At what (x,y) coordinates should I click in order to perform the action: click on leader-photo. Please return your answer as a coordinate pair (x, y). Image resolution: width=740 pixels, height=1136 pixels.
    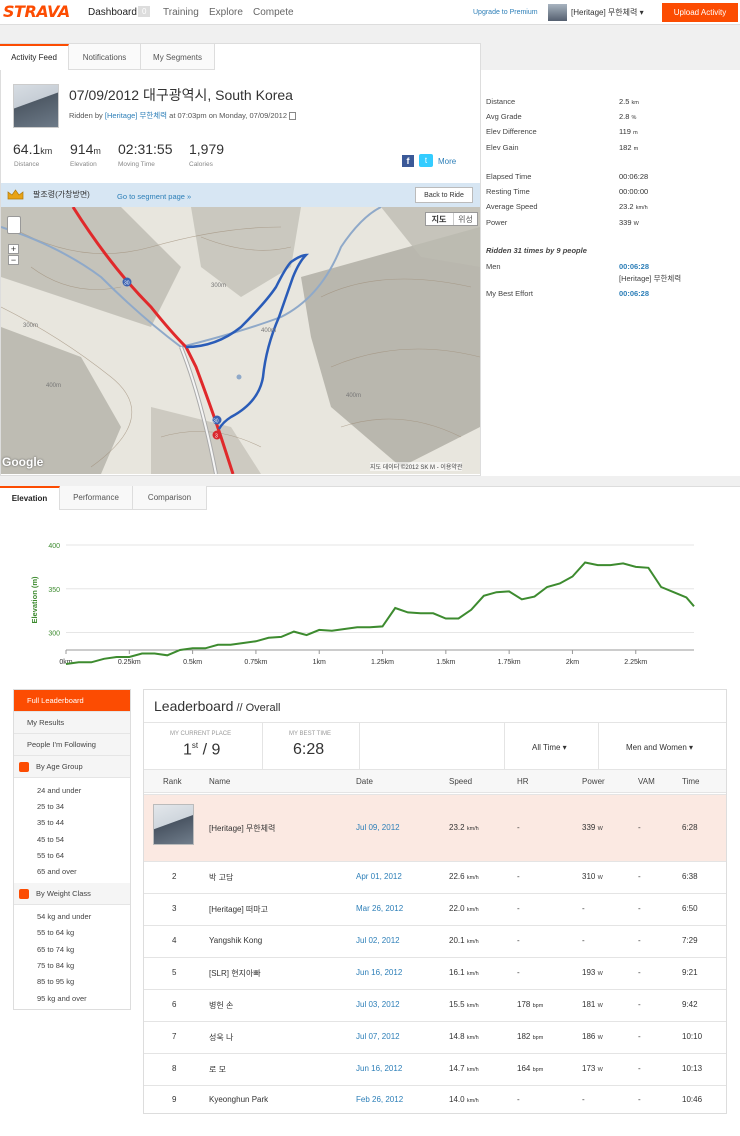
    Looking at the image, I should click on (173, 824).